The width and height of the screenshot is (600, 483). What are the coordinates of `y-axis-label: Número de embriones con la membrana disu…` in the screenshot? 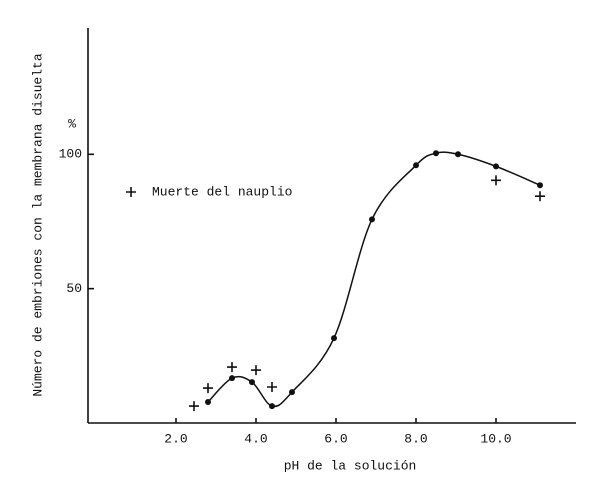 It's located at (37, 224).